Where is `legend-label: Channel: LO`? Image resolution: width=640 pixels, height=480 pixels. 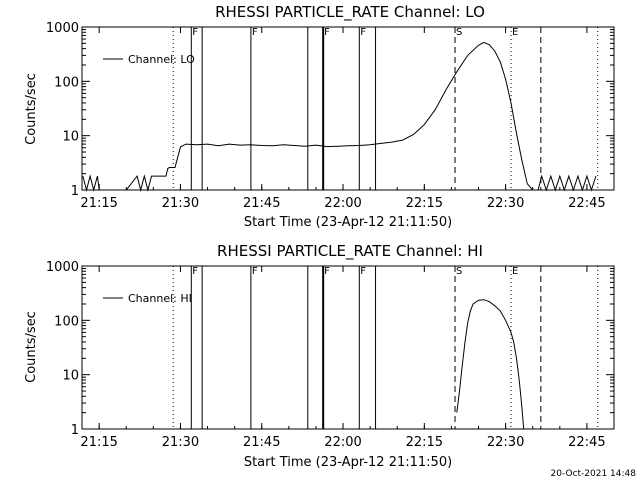 legend-label: Channel: LO is located at coordinates (161, 59).